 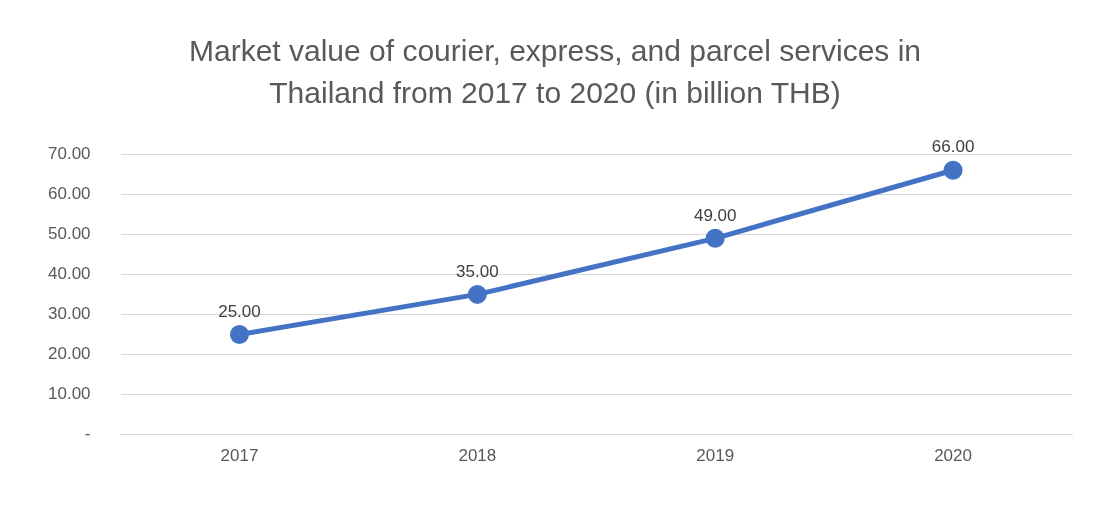 I want to click on chart-title: Market value of courier, express, and parcel services in Thailand from 2017 to 2020 (in billion THB), so click(x=555, y=72).